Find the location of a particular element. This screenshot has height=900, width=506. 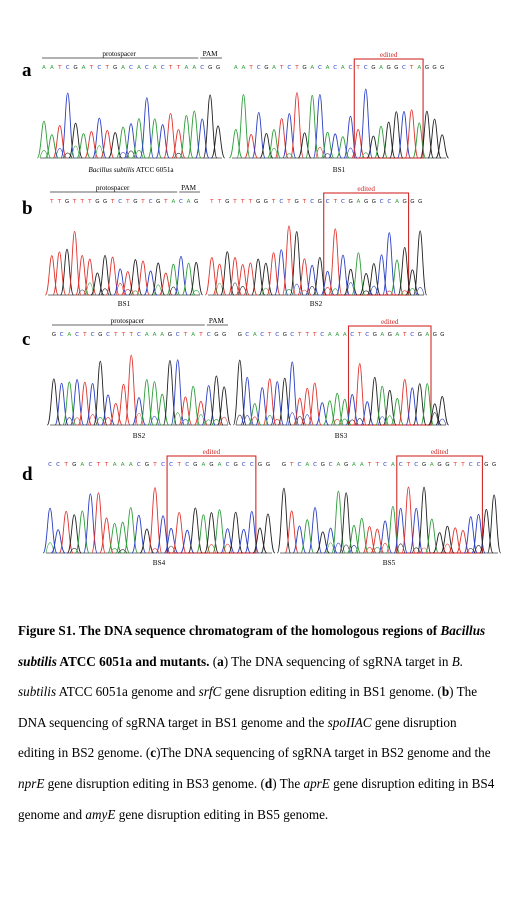

edited-region-box is located at coordinates (366, 244).